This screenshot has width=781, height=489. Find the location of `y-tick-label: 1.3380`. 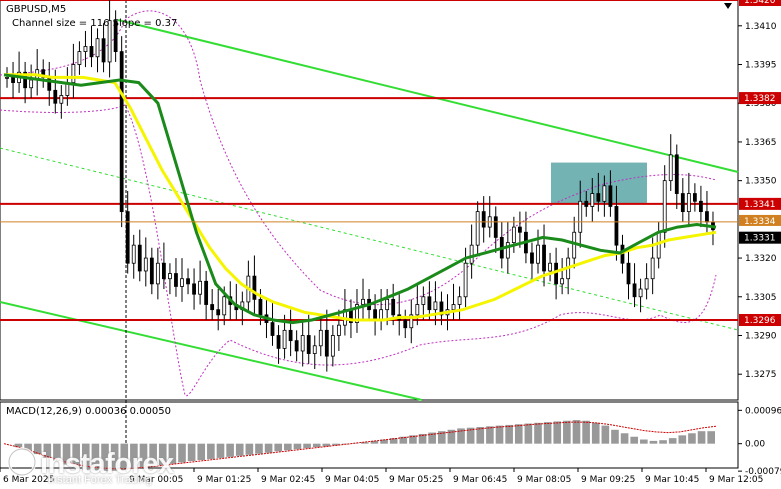

y-tick-label: 1.3380 is located at coordinates (761, 104).